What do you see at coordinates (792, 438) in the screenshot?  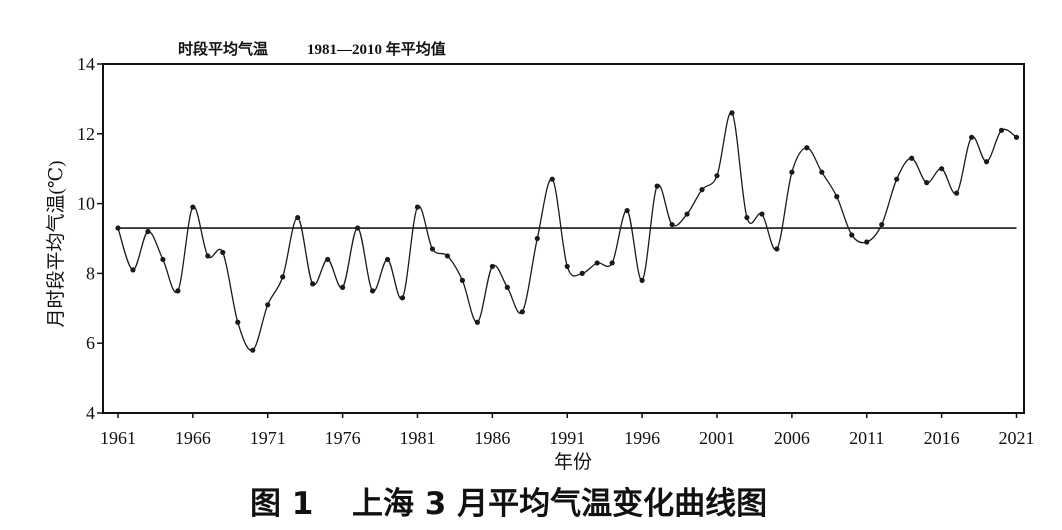 I see `x-tick-label: 2006` at bounding box center [792, 438].